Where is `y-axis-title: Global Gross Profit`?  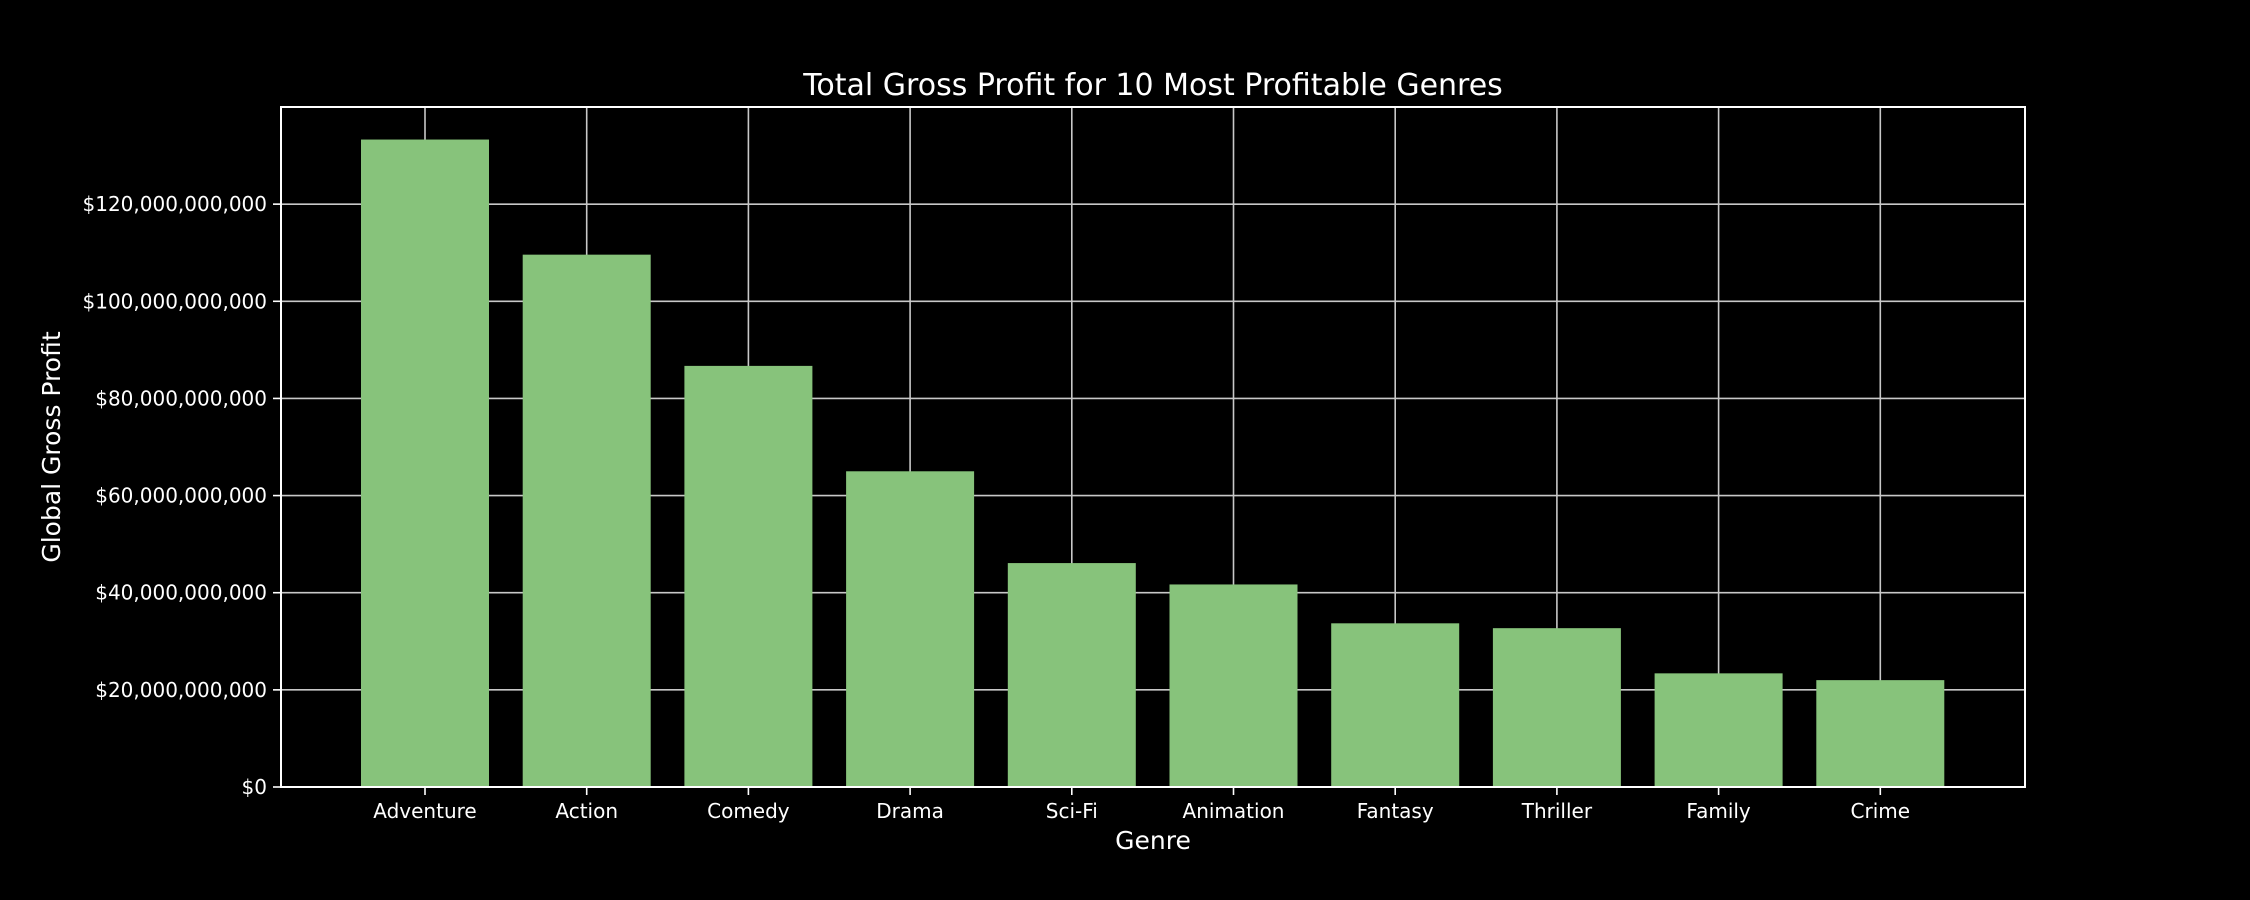
y-axis-title: Global Gross Profit is located at coordinates (51, 446).